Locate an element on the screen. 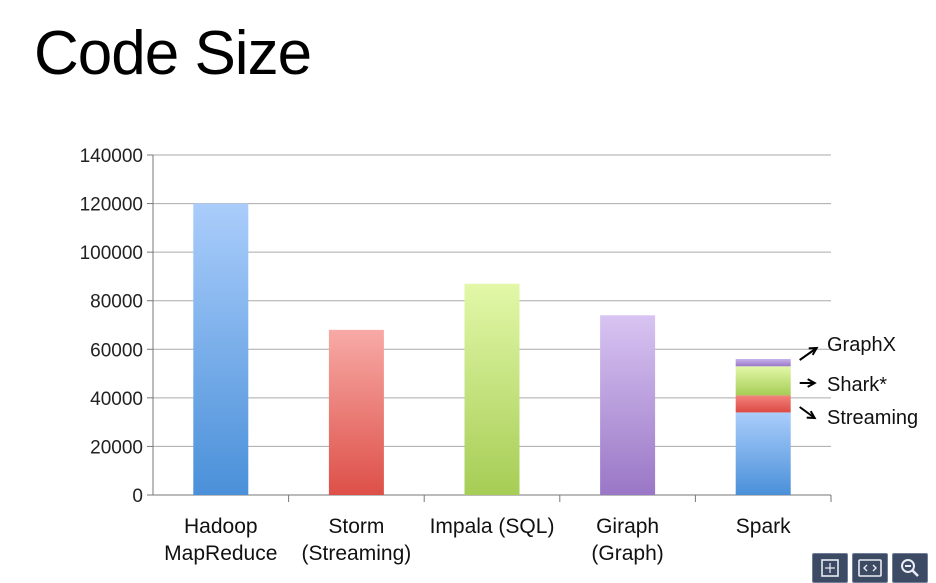 The image size is (936, 583). fit-screen-icon is located at coordinates (830, 568).